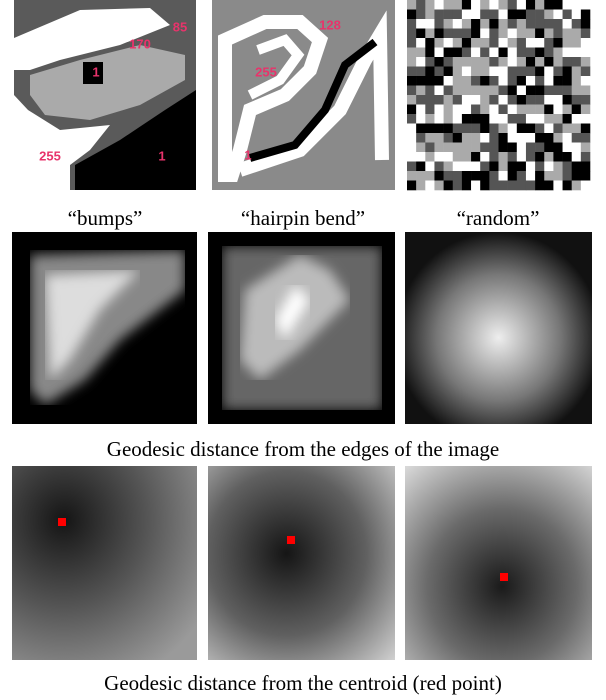 Image resolution: width=606 pixels, height=700 pixels. I want to click on label: 255, so click(50, 155).